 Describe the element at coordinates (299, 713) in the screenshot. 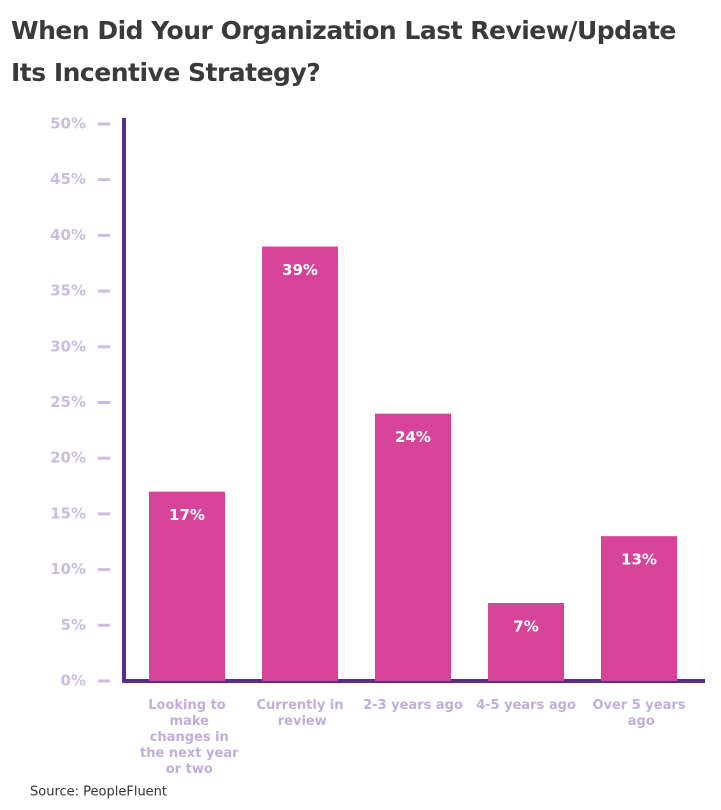

I see `x-tick-label: Currently in review` at that location.